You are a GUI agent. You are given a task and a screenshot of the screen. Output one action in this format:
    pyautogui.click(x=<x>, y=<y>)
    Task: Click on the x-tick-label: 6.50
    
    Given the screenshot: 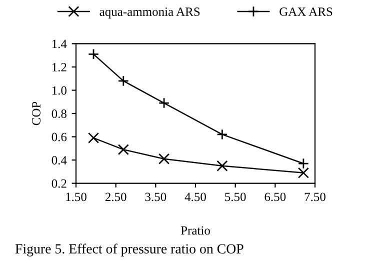 What is the action you would take?
    pyautogui.click(x=275, y=197)
    